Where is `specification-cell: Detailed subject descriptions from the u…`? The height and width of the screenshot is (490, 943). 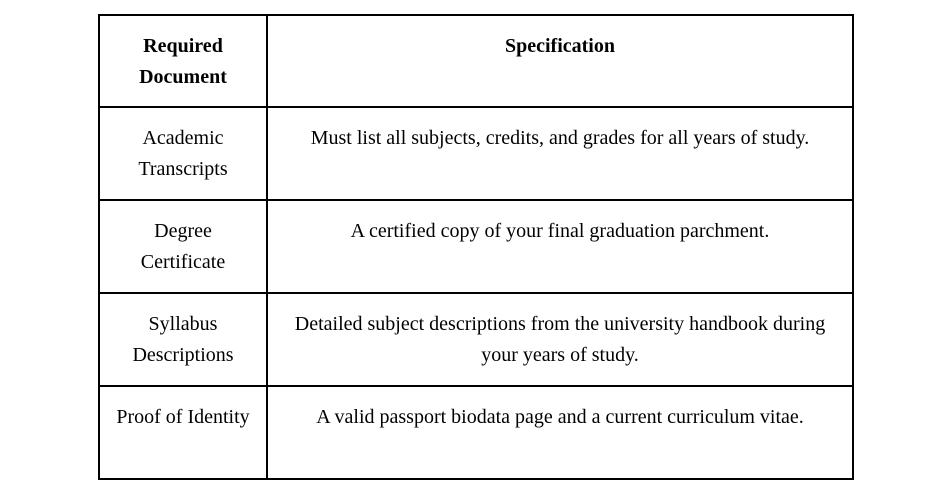
specification-cell: Detailed subject descriptions from the u… is located at coordinates (560, 339).